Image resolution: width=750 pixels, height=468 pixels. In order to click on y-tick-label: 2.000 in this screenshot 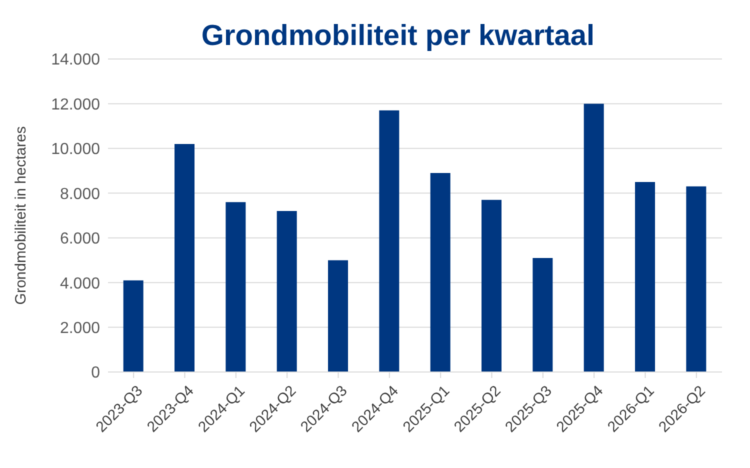, I will do `click(80, 328)`.